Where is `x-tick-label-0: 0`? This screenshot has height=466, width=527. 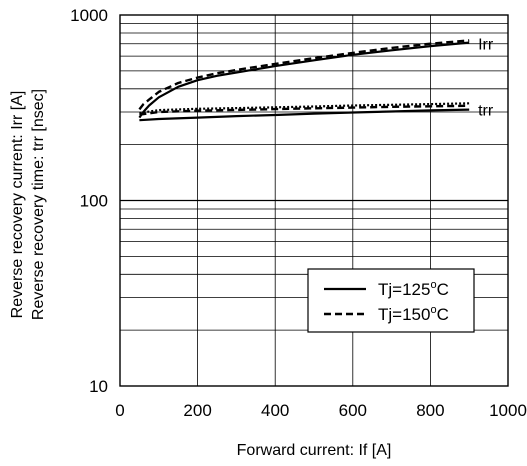
x-tick-label-0: 0 is located at coordinates (119, 410).